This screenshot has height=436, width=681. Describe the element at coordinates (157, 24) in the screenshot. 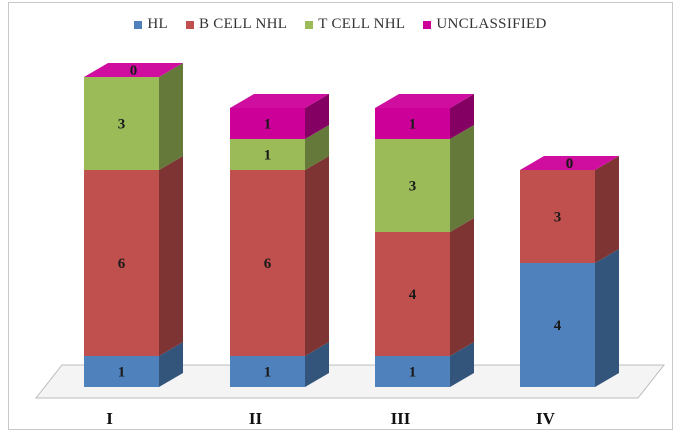

I see `legend-label: HL` at that location.